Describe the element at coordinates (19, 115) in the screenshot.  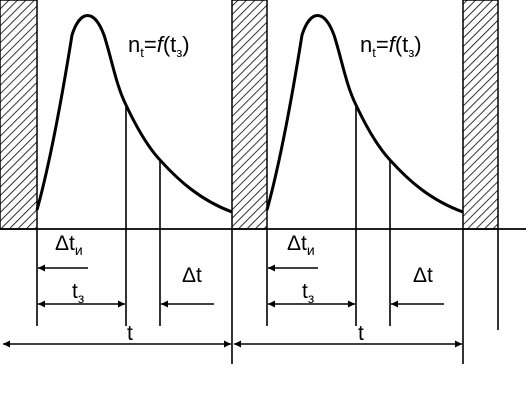
I see `left-hatched-block` at that location.